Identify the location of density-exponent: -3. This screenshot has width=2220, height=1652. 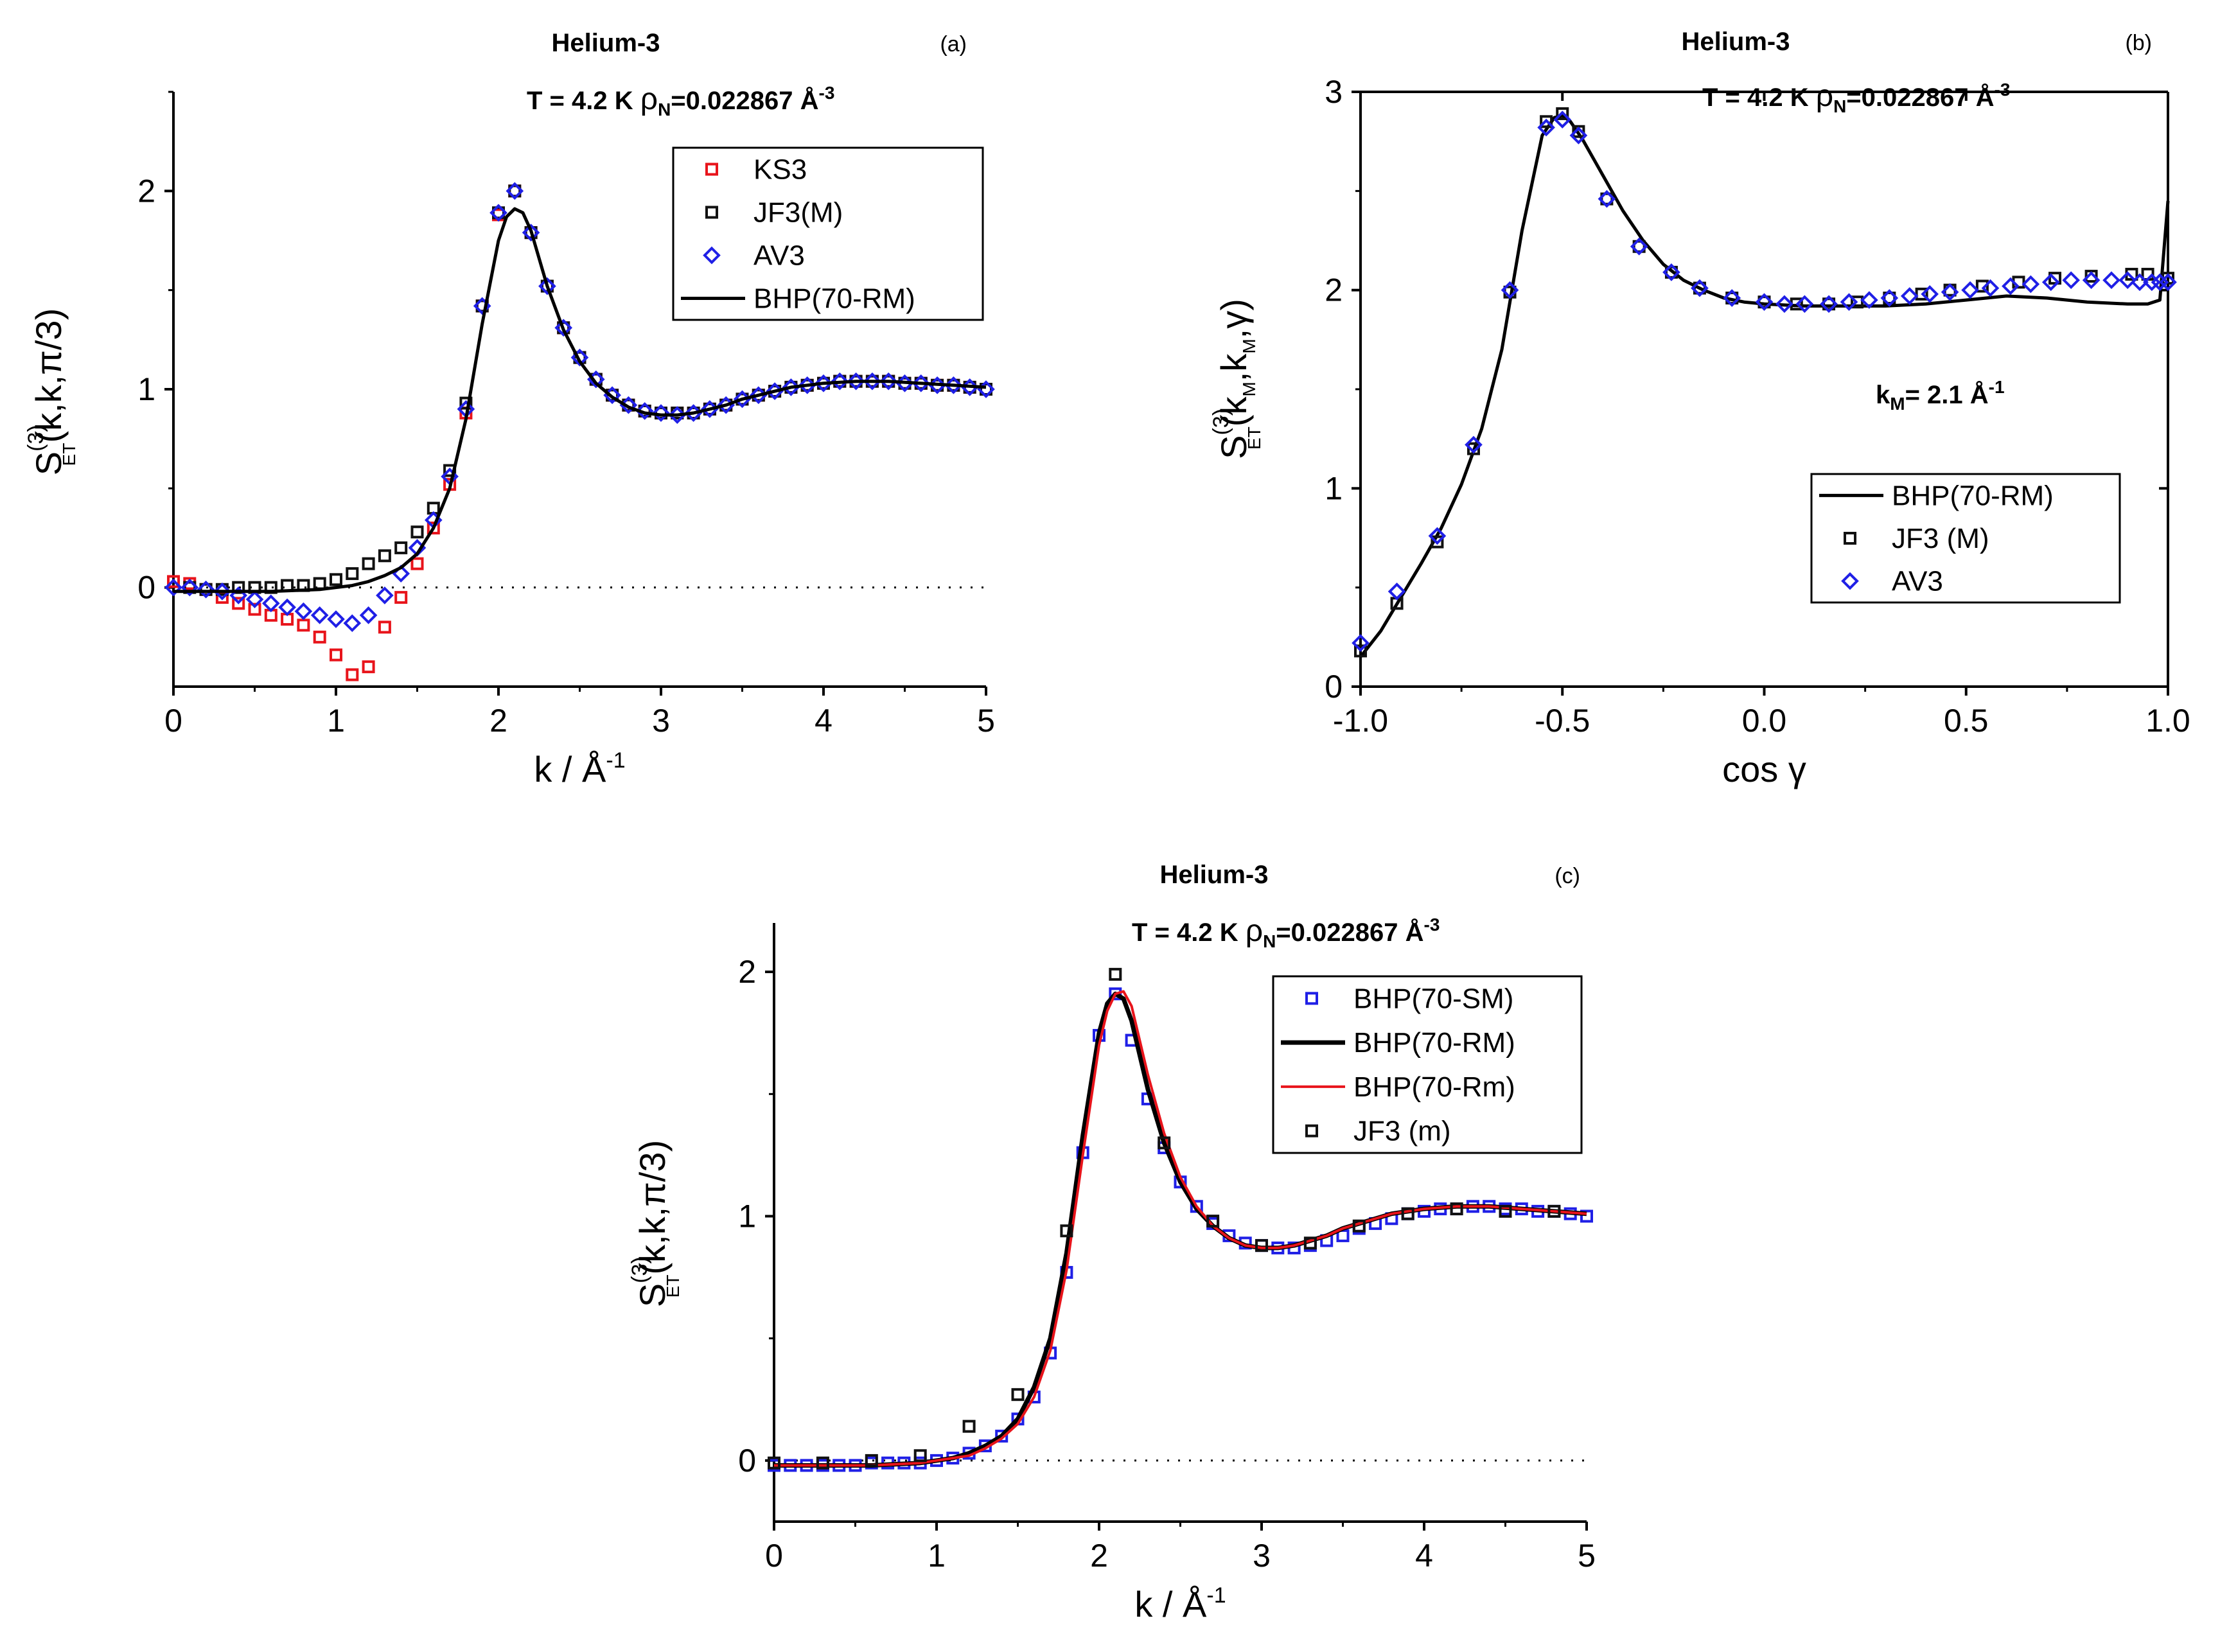
(827, 93).